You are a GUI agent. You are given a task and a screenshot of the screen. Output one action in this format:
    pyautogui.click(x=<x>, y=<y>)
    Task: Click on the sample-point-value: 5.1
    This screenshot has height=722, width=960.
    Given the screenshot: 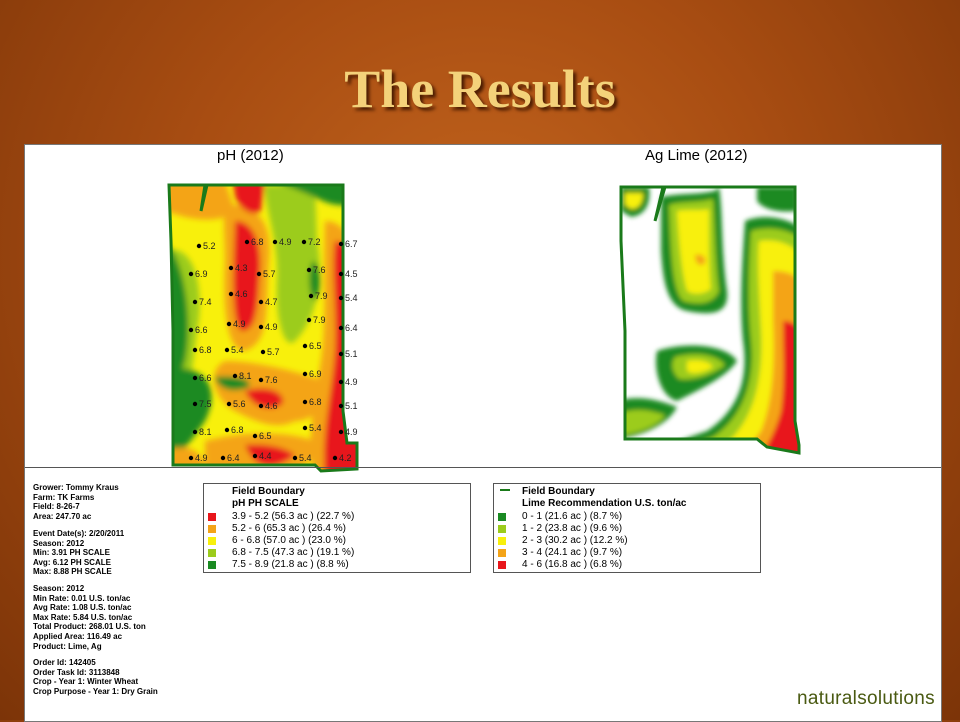 What is the action you would take?
    pyautogui.click(x=351, y=354)
    